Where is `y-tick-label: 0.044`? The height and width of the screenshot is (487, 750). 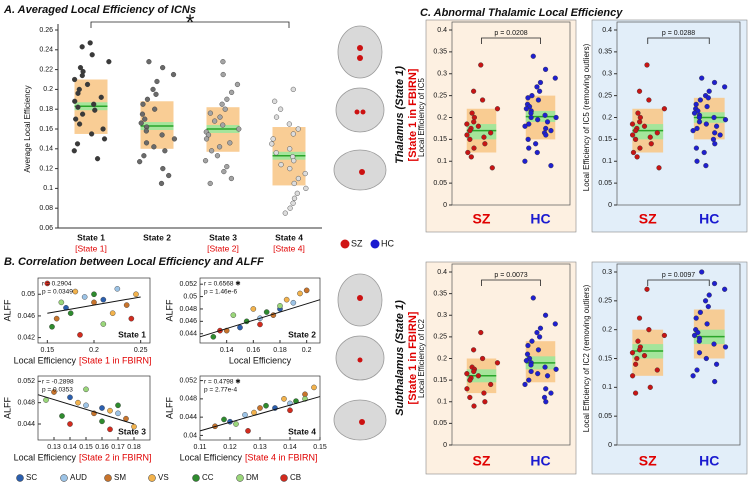
y-tick-label: 0.044 is located at coordinates (188, 417).